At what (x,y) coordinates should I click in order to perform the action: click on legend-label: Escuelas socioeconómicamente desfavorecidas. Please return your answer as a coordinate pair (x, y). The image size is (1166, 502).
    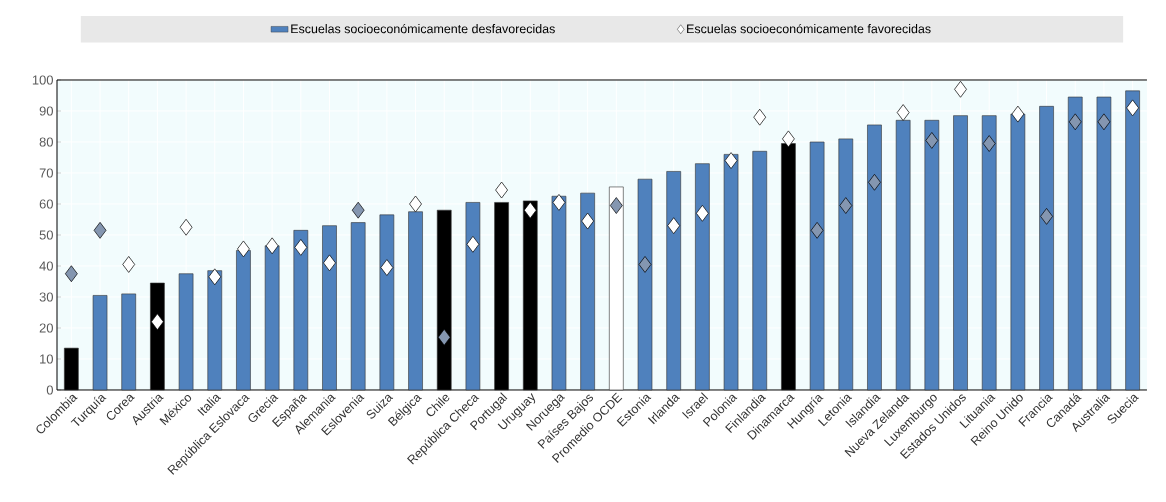
    Looking at the image, I should click on (423, 28).